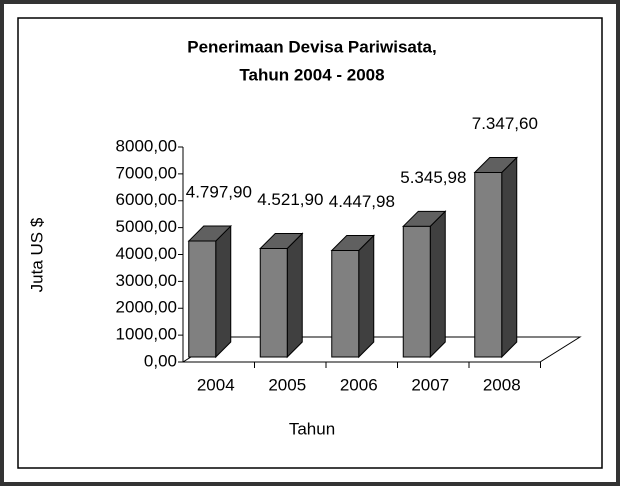  I want to click on y-tick-label: 2000,00, so click(146, 307).